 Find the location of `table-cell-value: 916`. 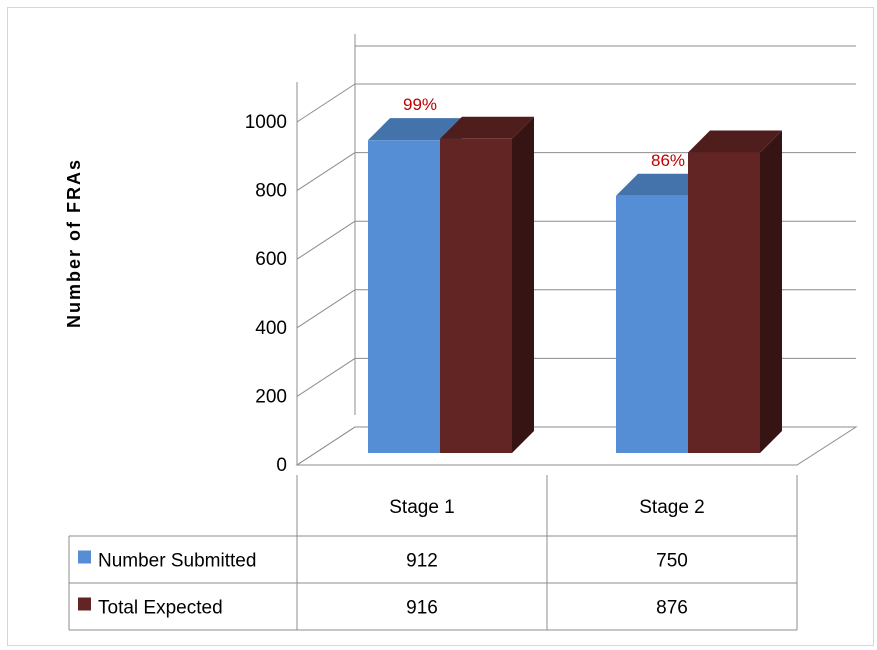

table-cell-value: 916 is located at coordinates (422, 608).